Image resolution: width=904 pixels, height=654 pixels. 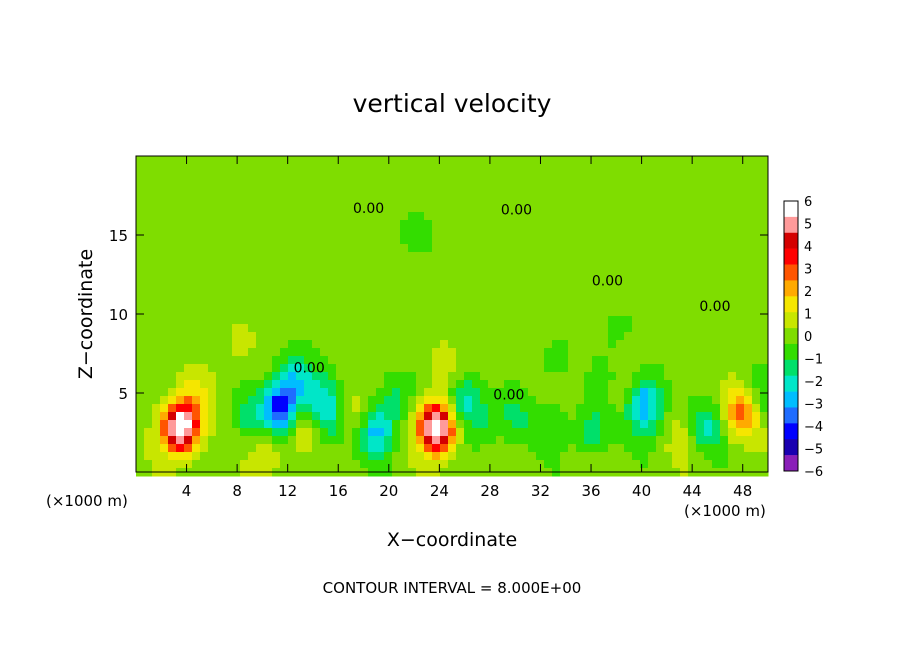 I want to click on colorbar-swatch, so click(x=791, y=336).